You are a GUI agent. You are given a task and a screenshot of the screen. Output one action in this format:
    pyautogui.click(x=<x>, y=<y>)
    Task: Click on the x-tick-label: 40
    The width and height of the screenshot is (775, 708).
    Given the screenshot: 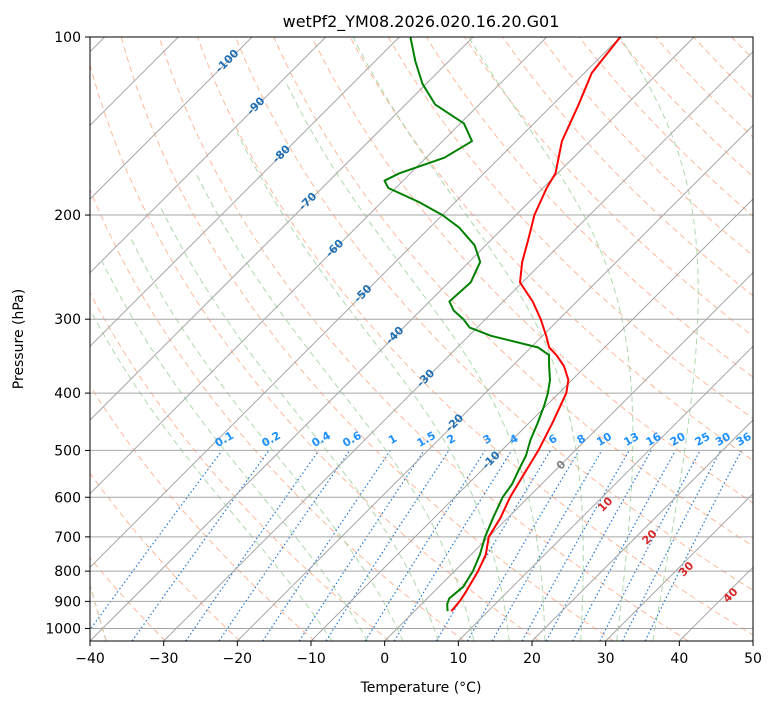 What is the action you would take?
    pyautogui.click(x=679, y=659)
    